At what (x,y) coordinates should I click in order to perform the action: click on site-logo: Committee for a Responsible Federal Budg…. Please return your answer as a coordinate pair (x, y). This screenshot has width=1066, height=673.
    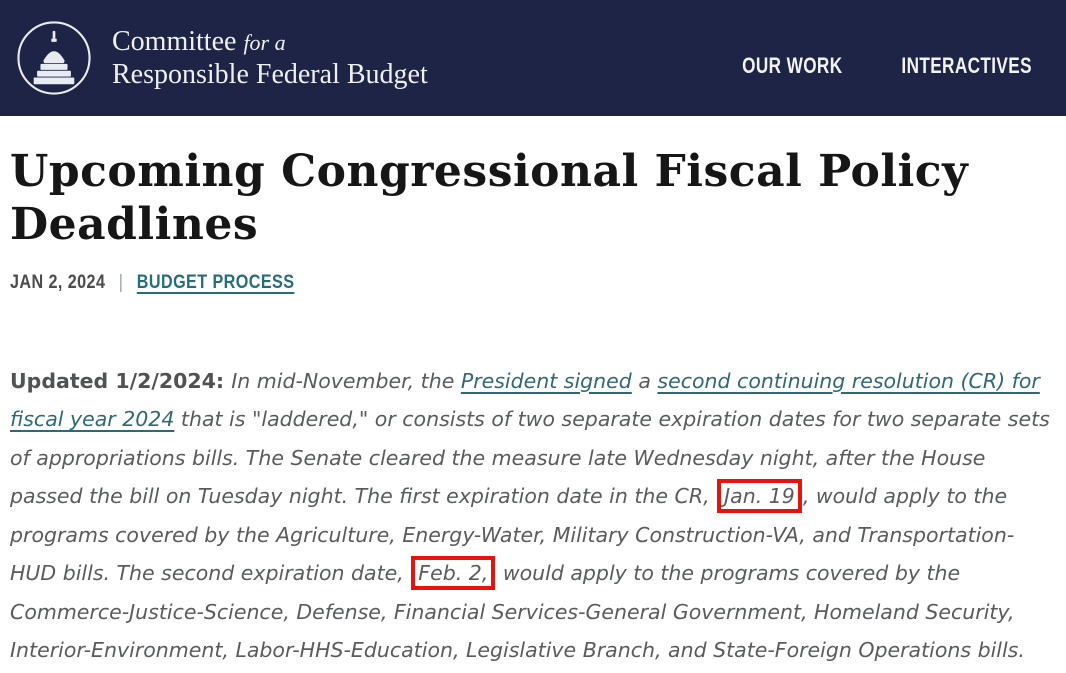
    Looking at the image, I should click on (214, 58).